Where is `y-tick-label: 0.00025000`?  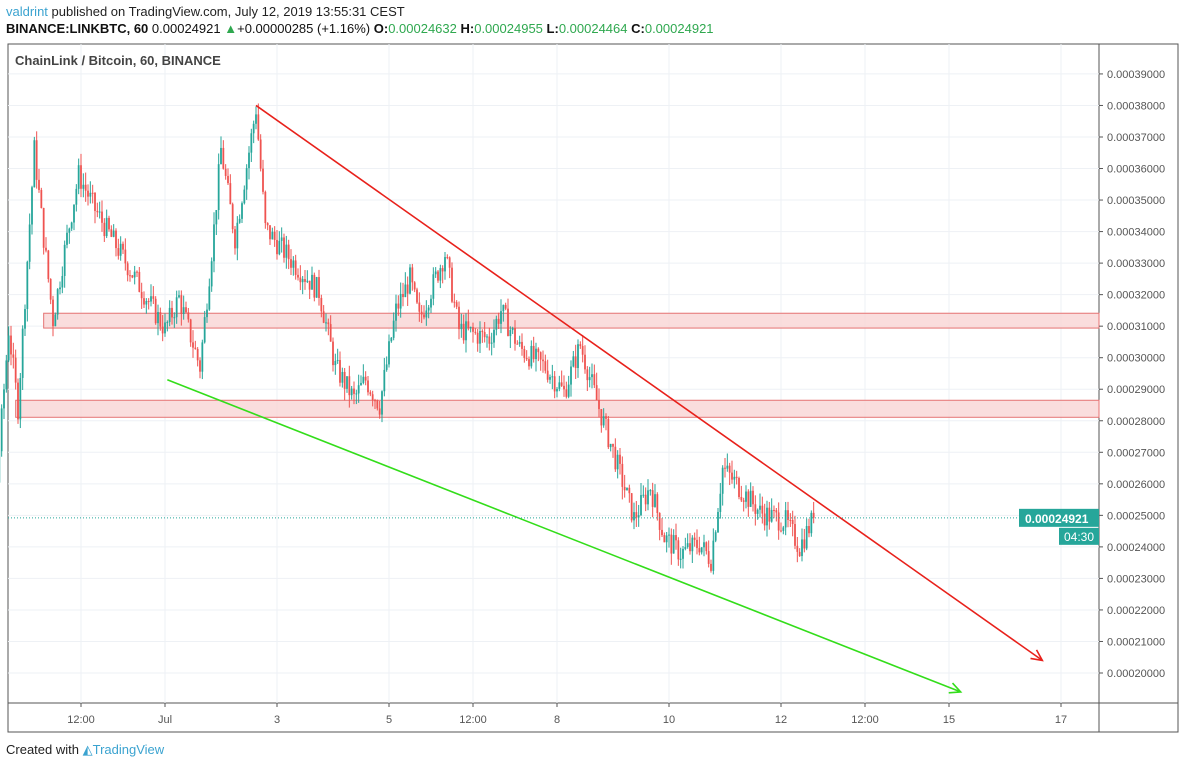
y-tick-label: 0.00025000 is located at coordinates (1136, 516).